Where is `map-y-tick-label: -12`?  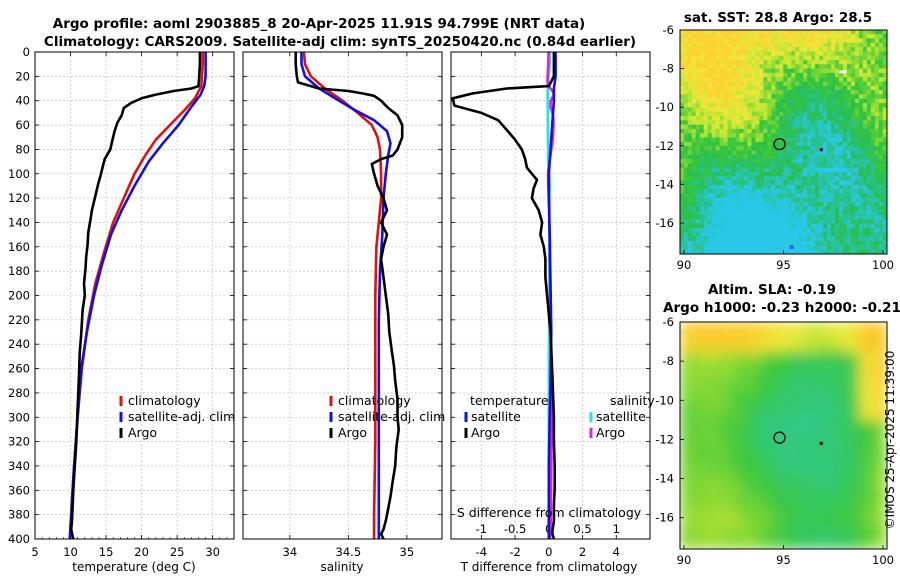
map-y-tick-label: -12 is located at coordinates (664, 439).